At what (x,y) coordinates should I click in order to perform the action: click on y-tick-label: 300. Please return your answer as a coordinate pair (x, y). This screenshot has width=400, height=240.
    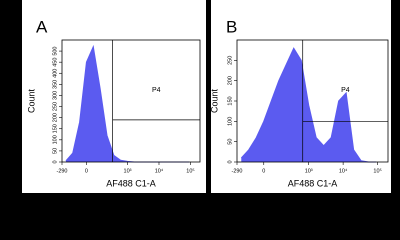
    Looking at the image, I should click on (55, 95).